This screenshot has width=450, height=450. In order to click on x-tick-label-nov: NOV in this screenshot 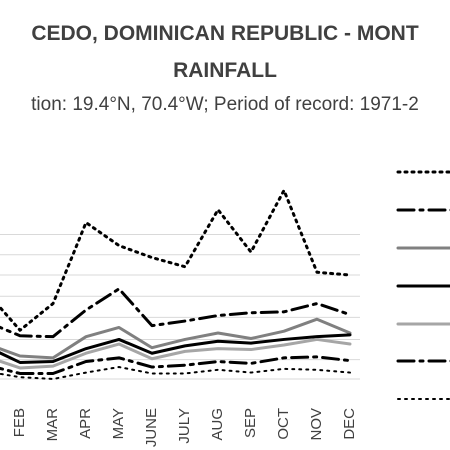, I will do `click(316, 424)`.